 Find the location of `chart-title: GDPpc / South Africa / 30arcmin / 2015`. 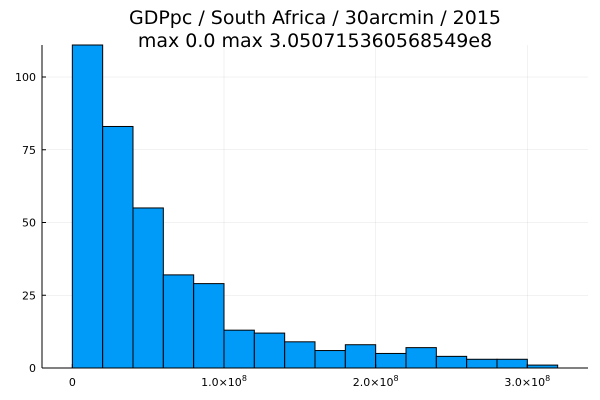

chart-title: GDPpc / South Africa / 30arcmin / 2015 is located at coordinates (315, 18).